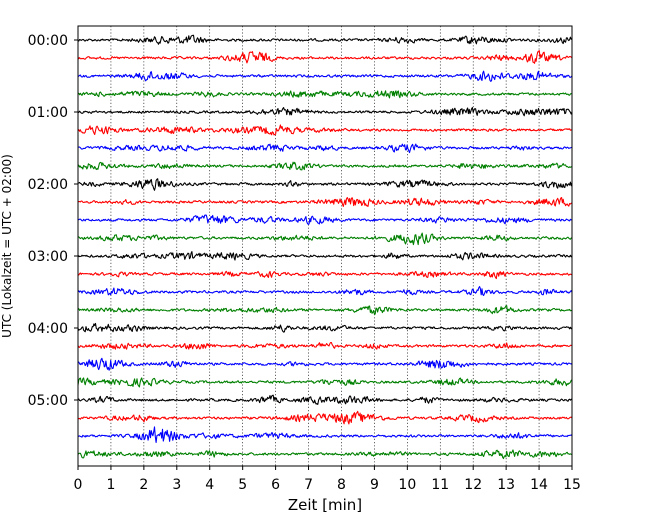 This screenshot has width=650, height=520. I want to click on x-tick-label: 0, so click(78, 485).